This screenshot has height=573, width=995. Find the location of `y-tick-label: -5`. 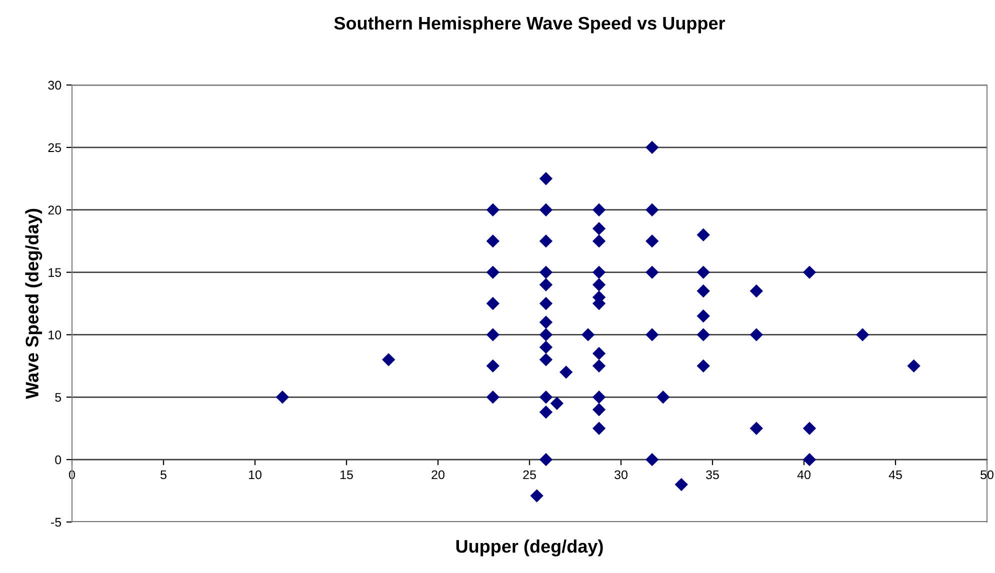

y-tick-label: -5 is located at coordinates (56, 522).